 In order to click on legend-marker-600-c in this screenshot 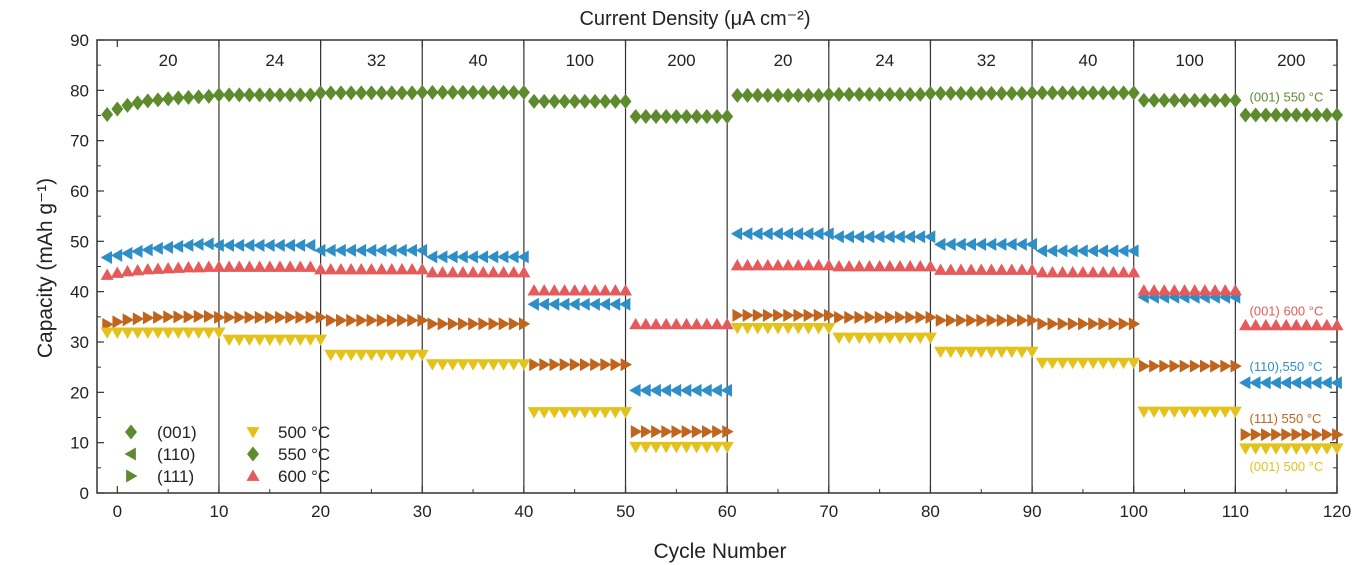, I will do `click(253, 475)`.